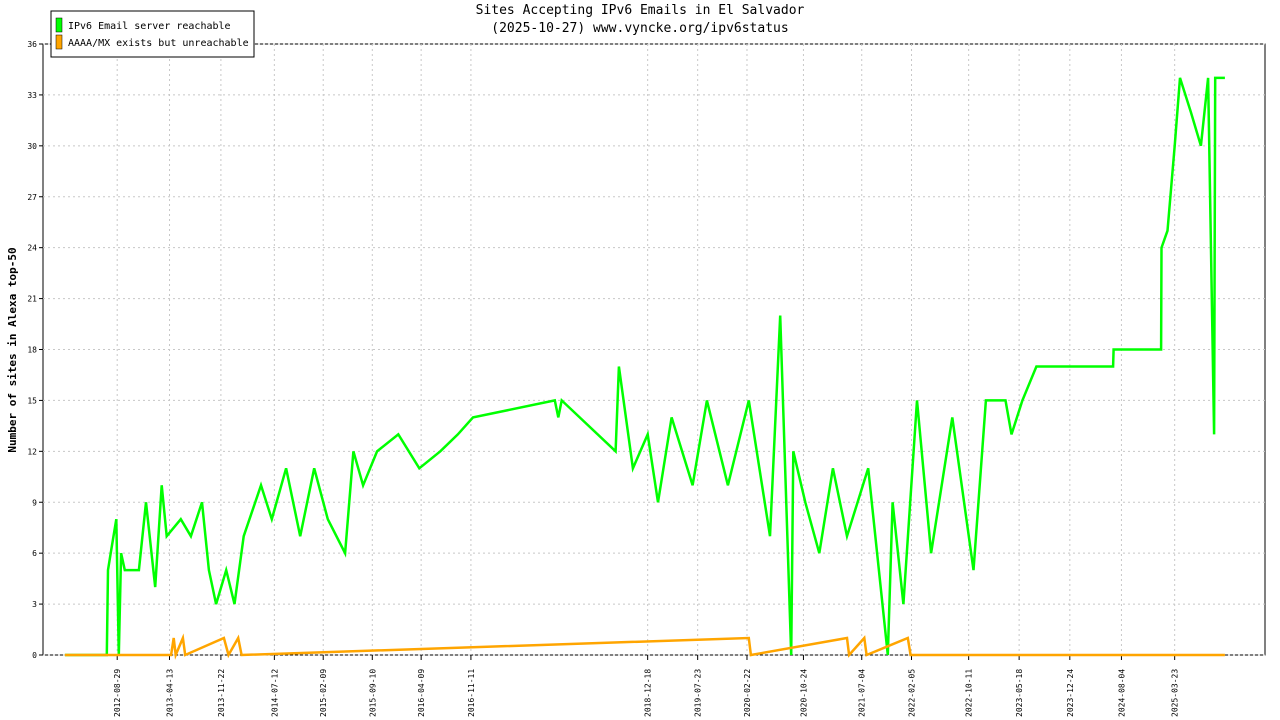 Image resolution: width=1280 pixels, height=720 pixels. What do you see at coordinates (1070, 693) in the screenshot?
I see `x-tick-label: 2023-12-24` at bounding box center [1070, 693].